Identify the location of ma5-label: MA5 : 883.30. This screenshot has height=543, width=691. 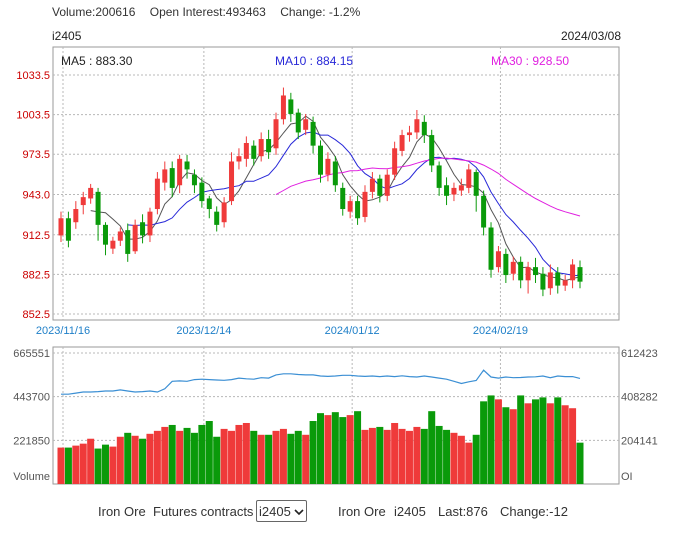
(97, 61).